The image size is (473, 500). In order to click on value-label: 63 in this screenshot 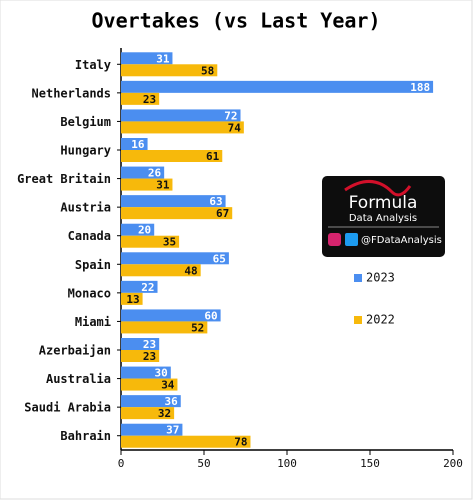, I will do `click(215, 201)`.